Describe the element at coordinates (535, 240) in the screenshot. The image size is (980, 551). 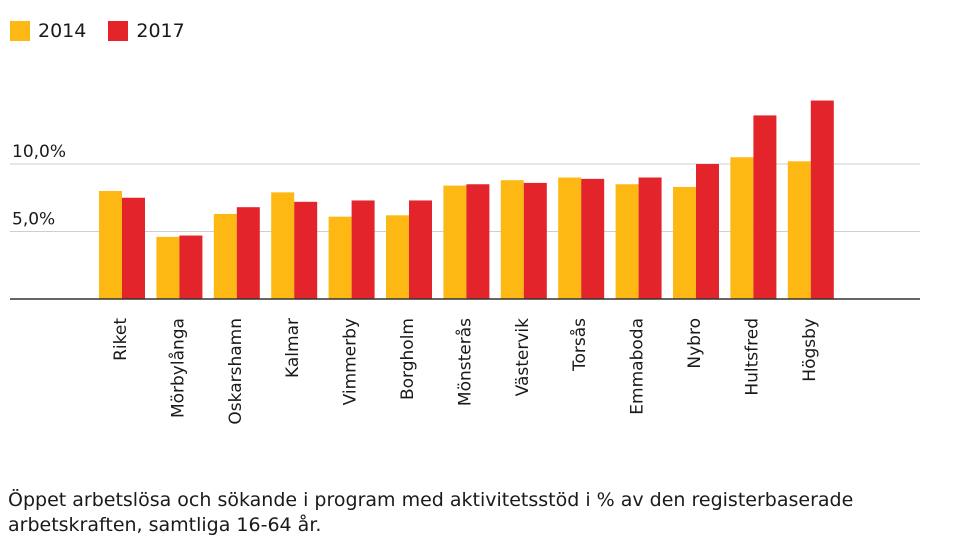
I see `bar-2017-västervik` at that location.